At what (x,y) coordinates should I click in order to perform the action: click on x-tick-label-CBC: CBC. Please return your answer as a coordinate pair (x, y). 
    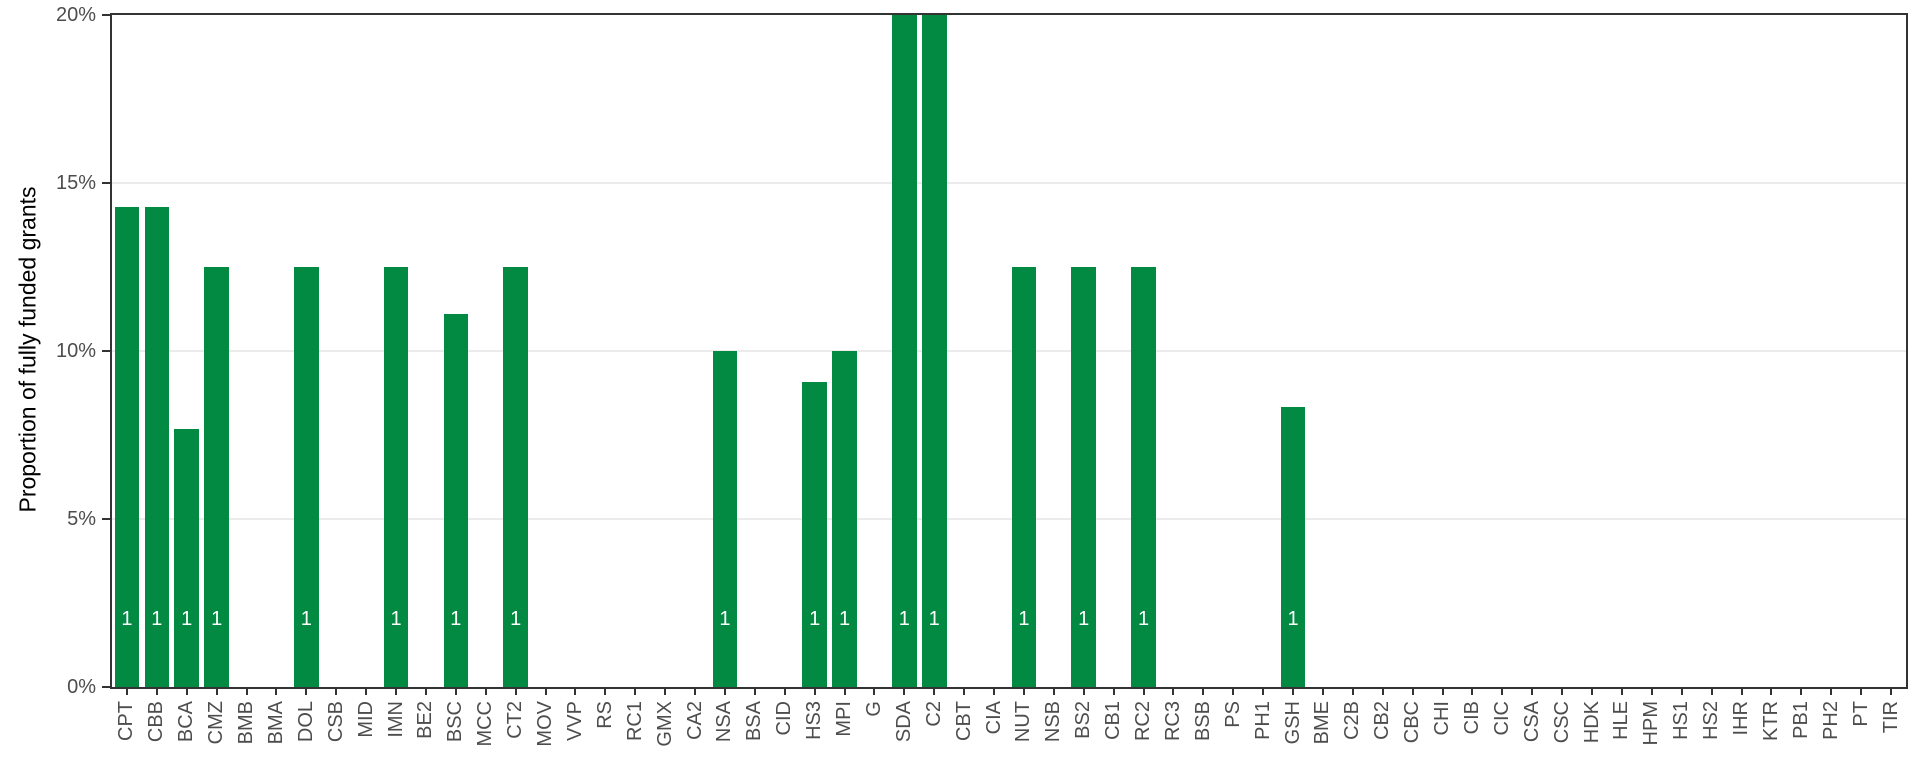
    Looking at the image, I should click on (1412, 722).